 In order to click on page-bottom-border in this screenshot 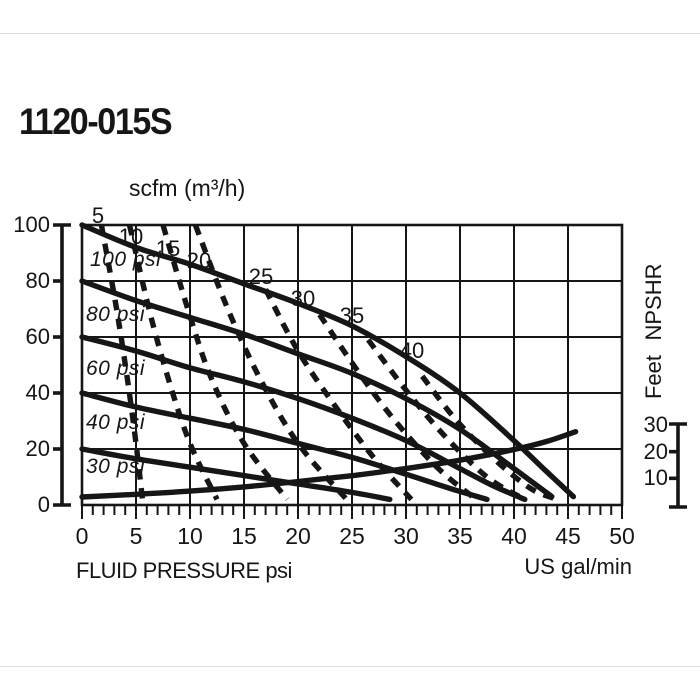, I will do `click(350, 666)`.